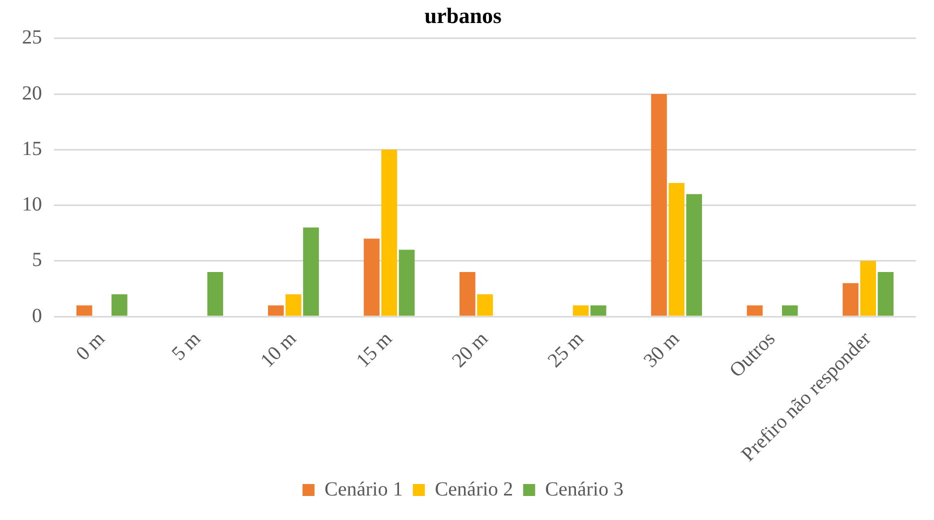 This screenshot has height=520, width=934. Describe the element at coordinates (278, 349) in the screenshot. I see `x-tick-label: 10 m` at that location.